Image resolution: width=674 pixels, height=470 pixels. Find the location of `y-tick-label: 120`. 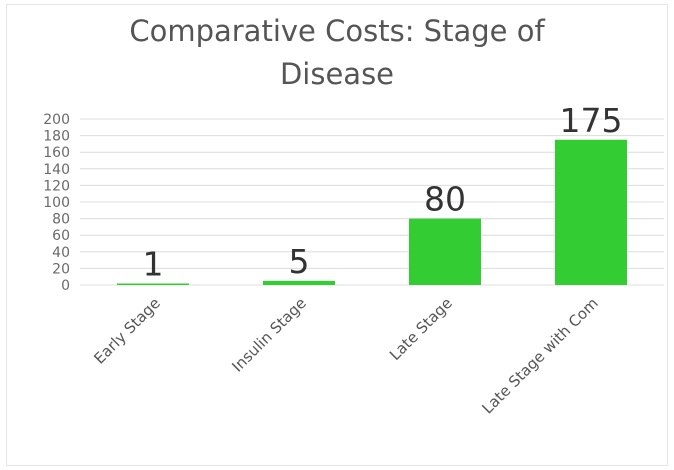

y-tick-label: 120 is located at coordinates (56, 186).